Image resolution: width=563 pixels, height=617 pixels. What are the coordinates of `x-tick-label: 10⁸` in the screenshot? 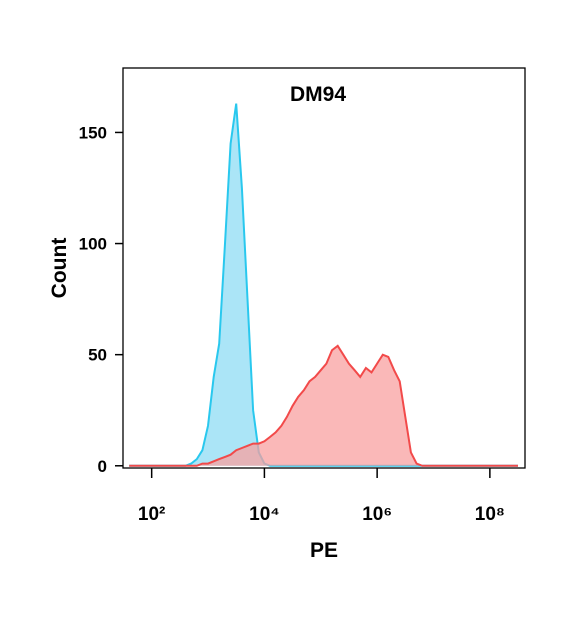 It's located at (490, 514).